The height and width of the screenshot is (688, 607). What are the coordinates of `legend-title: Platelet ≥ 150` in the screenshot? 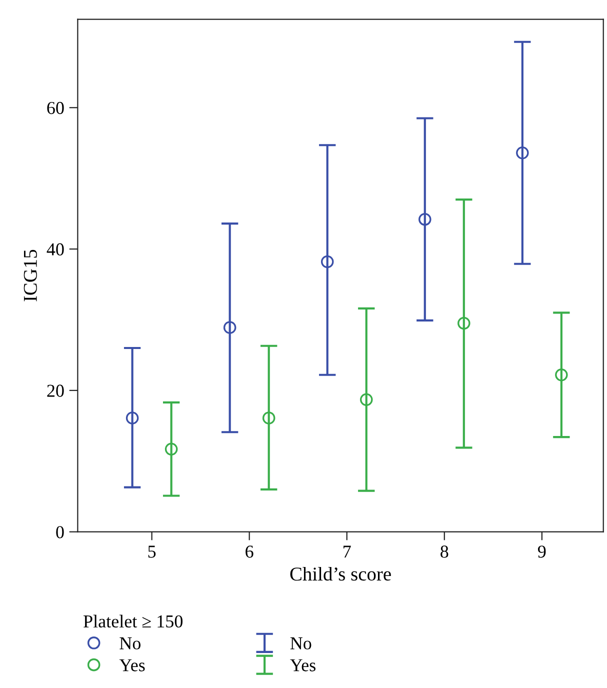 It's located at (133, 621).